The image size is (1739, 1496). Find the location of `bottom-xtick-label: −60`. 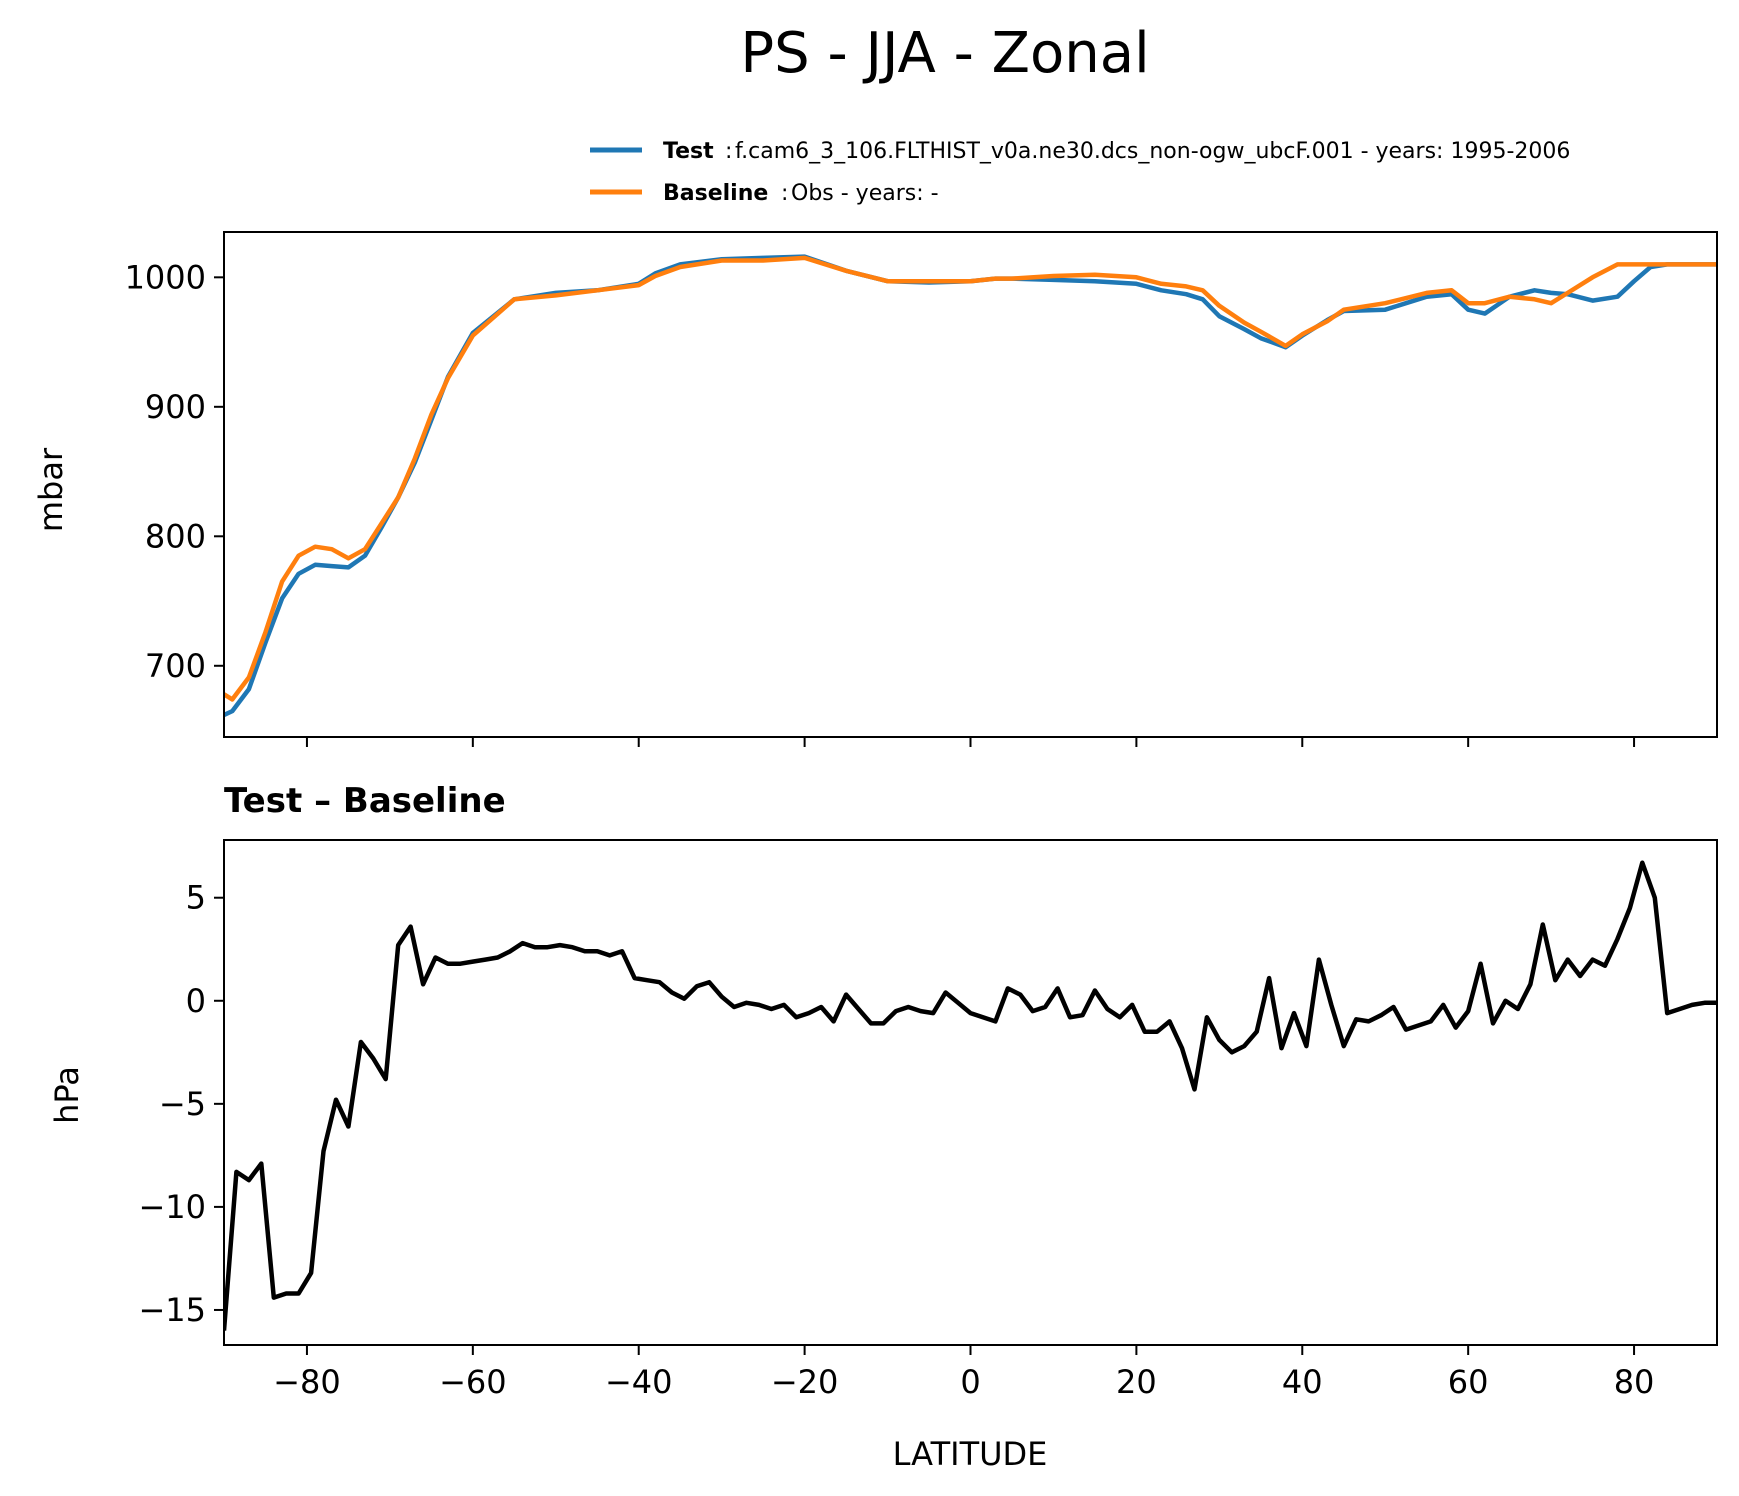

bottom-xtick-label: −60 is located at coordinates (473, 1382).